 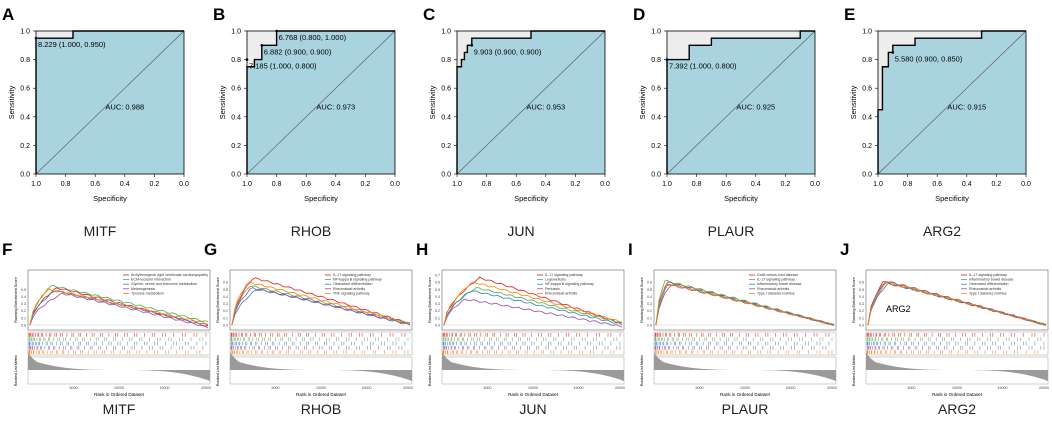 What do you see at coordinates (36, 184) in the screenshot?
I see `x-tick-label: 1.0` at bounding box center [36, 184].